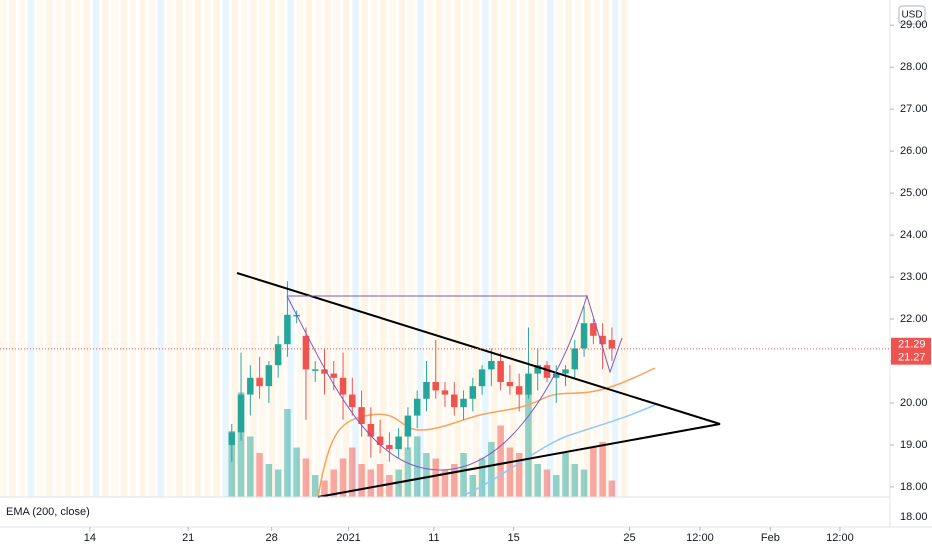  Describe the element at coordinates (513, 538) in the screenshot. I see `x-tick-label: 15` at that location.